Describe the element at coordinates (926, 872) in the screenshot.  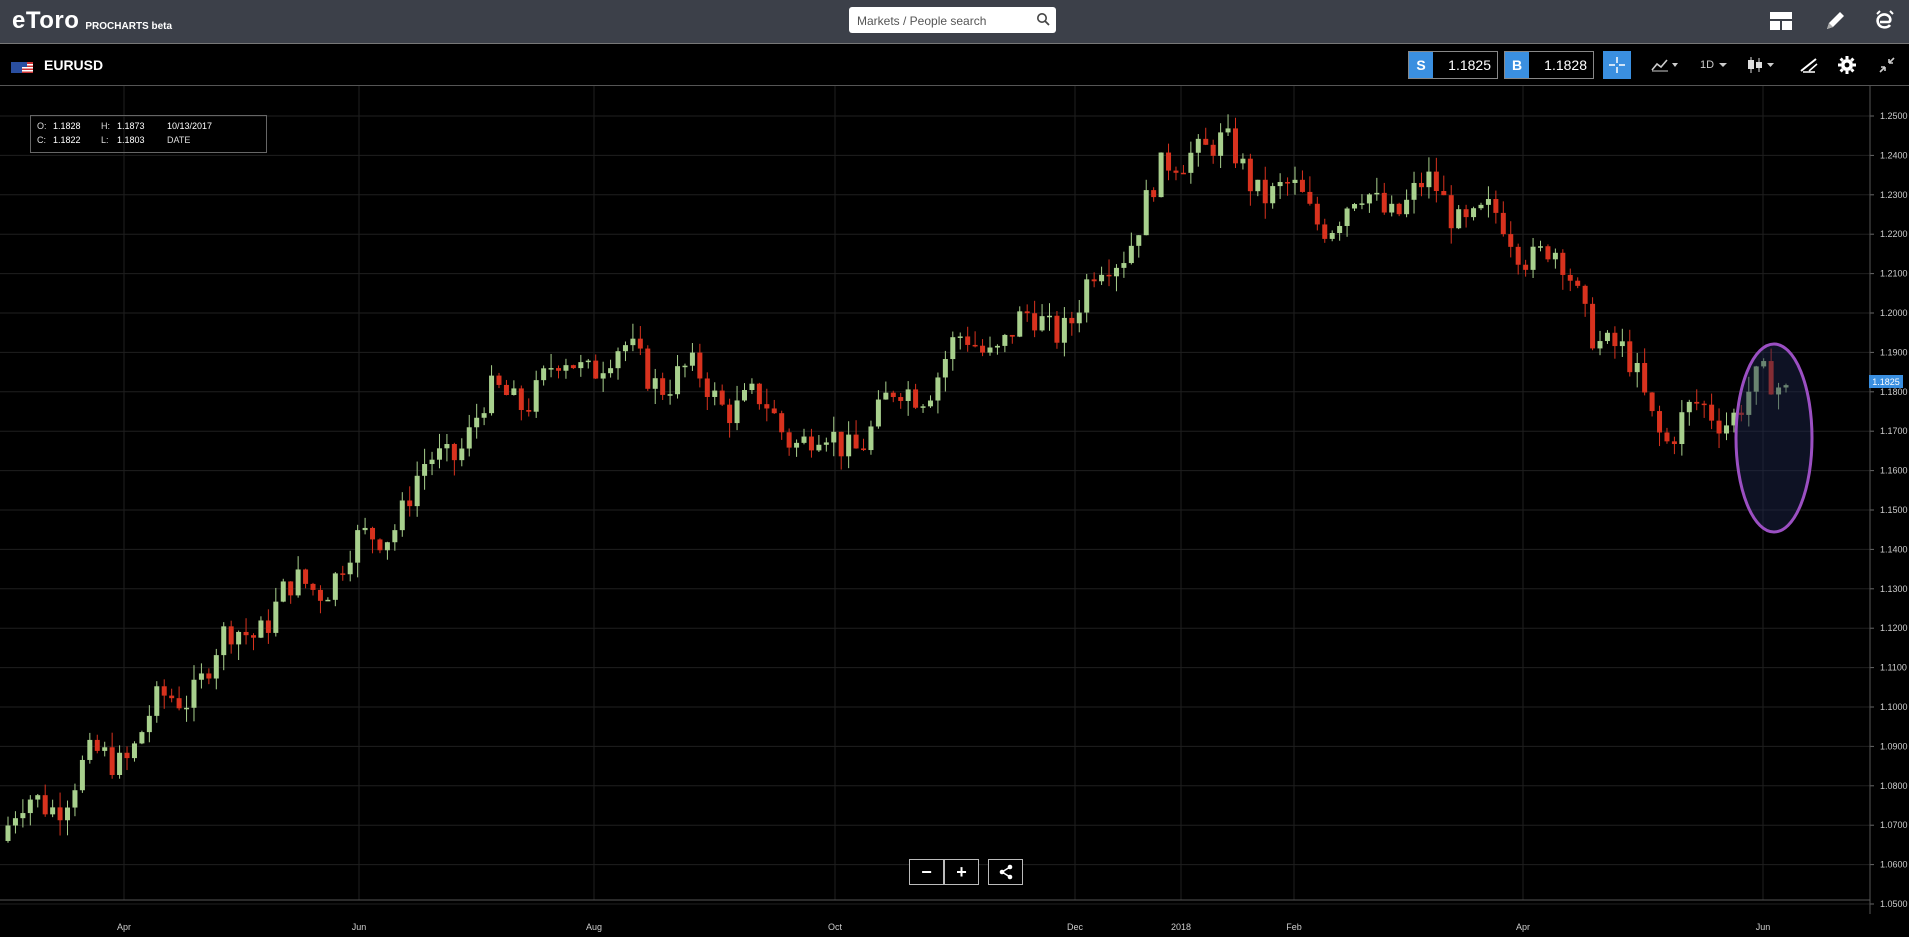
I see `zoom-out-button: −` at that location.